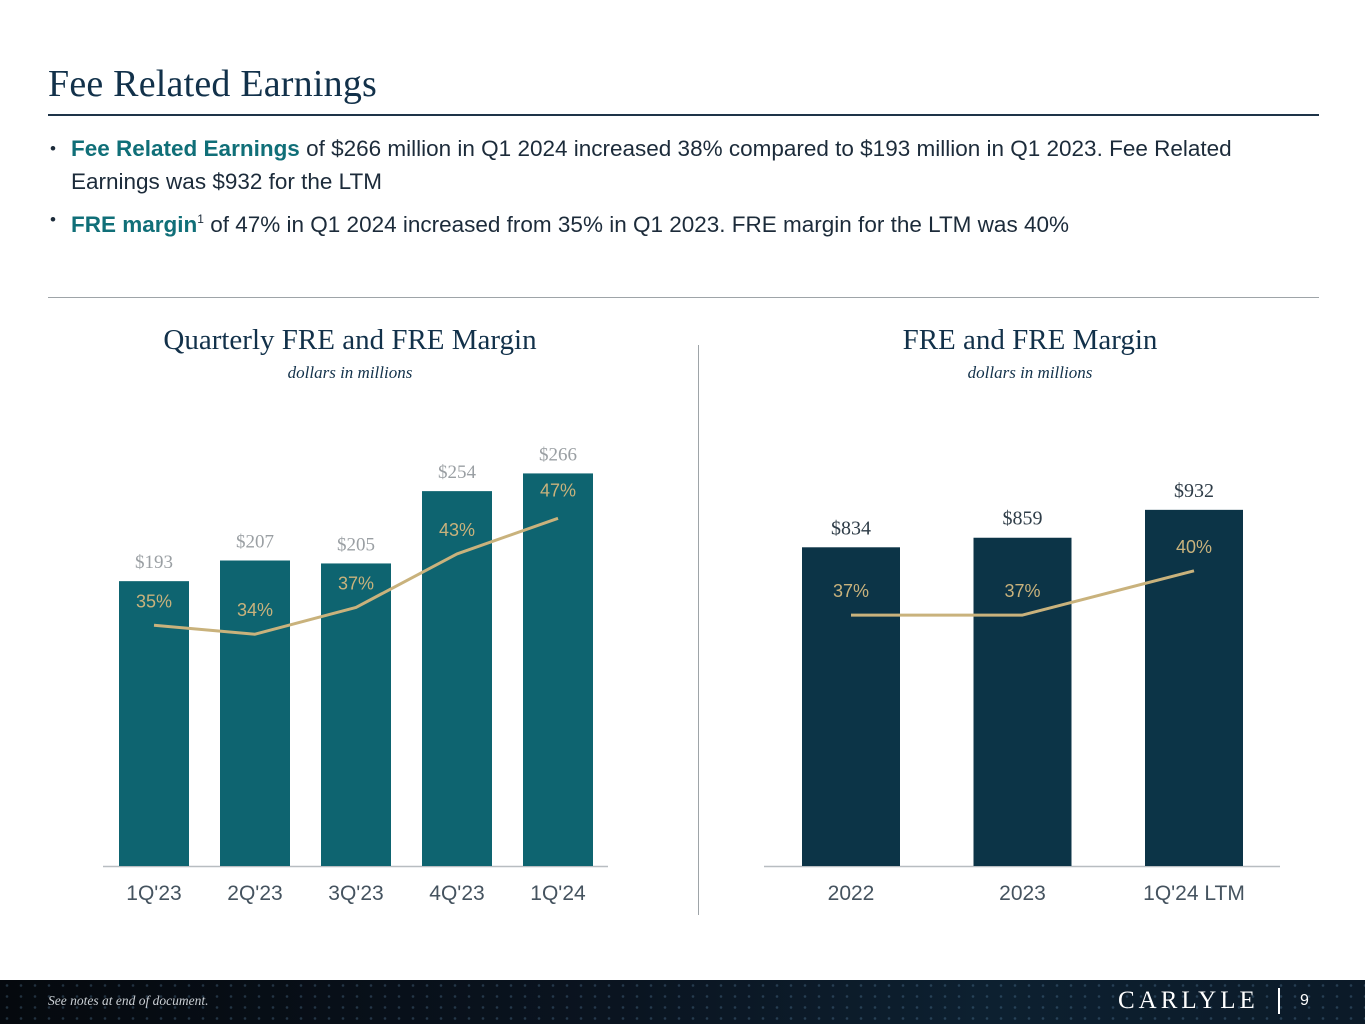 This screenshot has height=1024, width=1365. What do you see at coordinates (213, 84) in the screenshot?
I see `page-title: Fee Related Earnings` at bounding box center [213, 84].